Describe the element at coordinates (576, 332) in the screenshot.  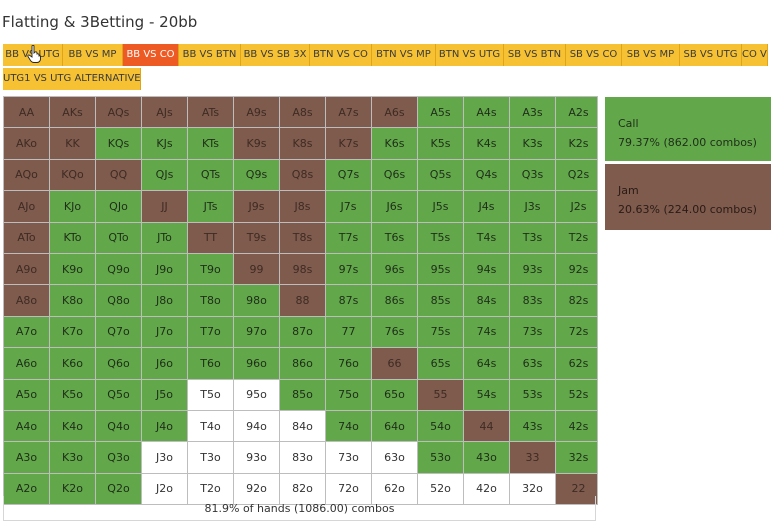
I see `hand-cell: 72s` at that location.